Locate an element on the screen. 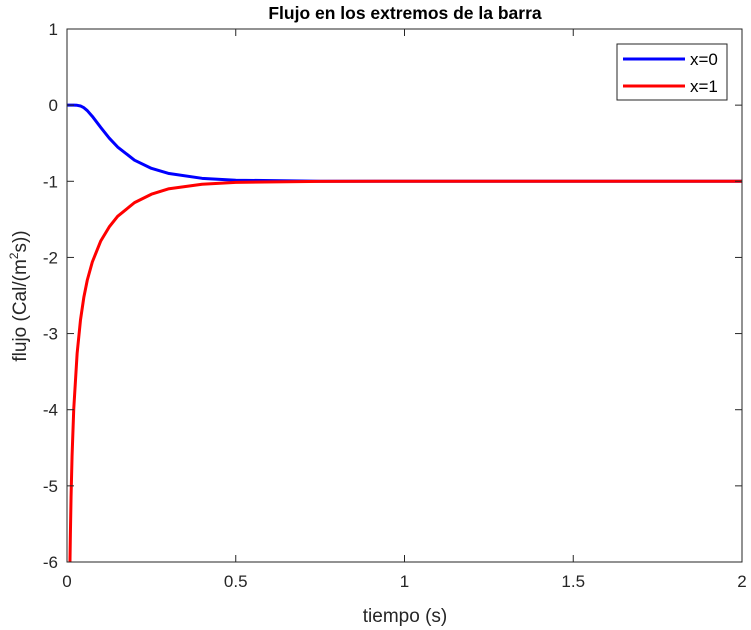 The width and height of the screenshot is (751, 630). y-tick-label: -3 is located at coordinates (50, 334).